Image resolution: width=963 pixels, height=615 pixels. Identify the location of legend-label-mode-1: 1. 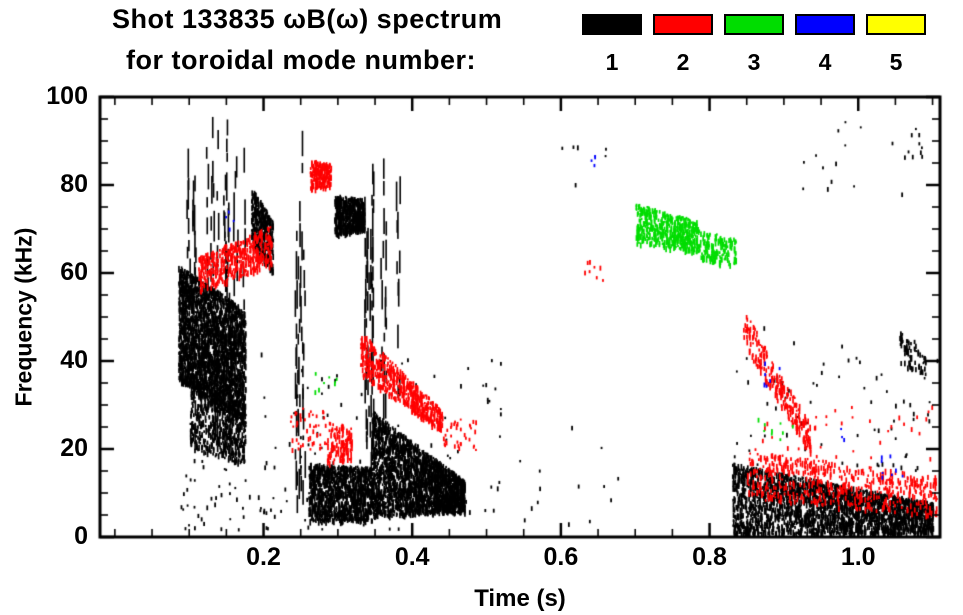
(612, 62).